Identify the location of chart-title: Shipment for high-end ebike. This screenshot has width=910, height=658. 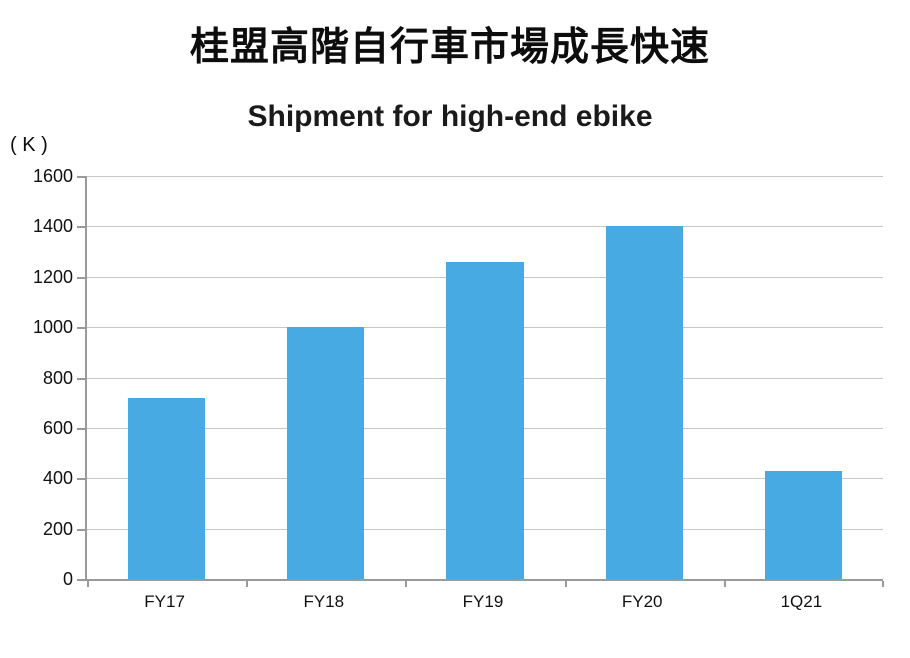
(450, 116).